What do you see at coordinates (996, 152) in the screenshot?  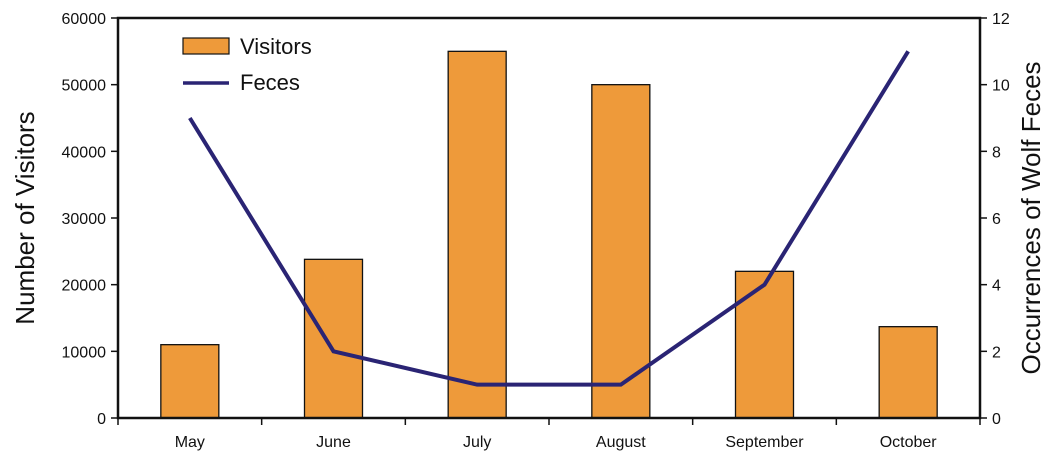 I see `right-tick-label: 8` at bounding box center [996, 152].